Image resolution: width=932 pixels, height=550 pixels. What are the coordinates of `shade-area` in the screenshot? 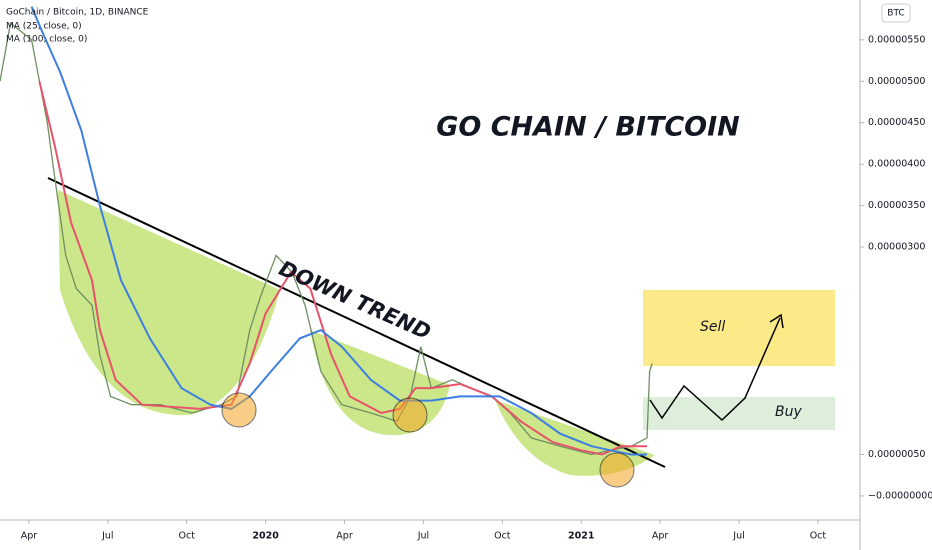 It's located at (169, 303).